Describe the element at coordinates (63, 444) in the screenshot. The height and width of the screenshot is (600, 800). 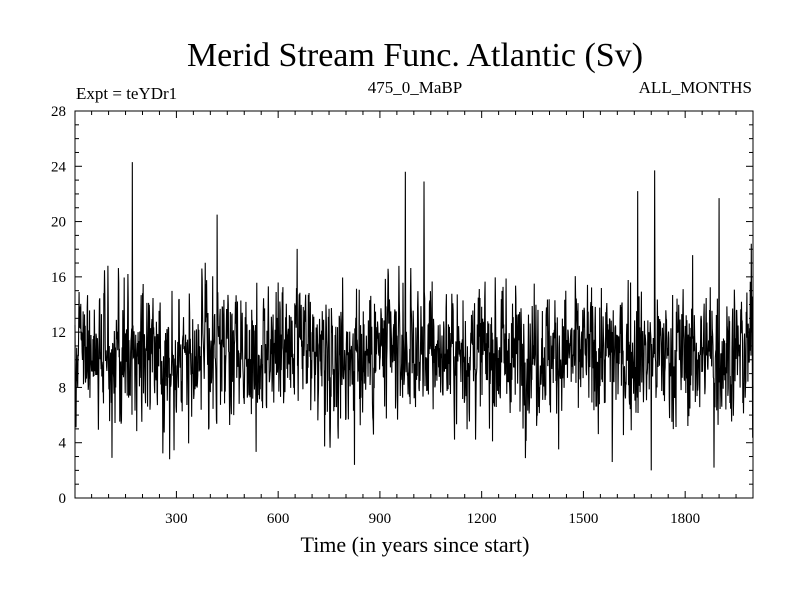
I see `y-tick-label: 4` at that location.